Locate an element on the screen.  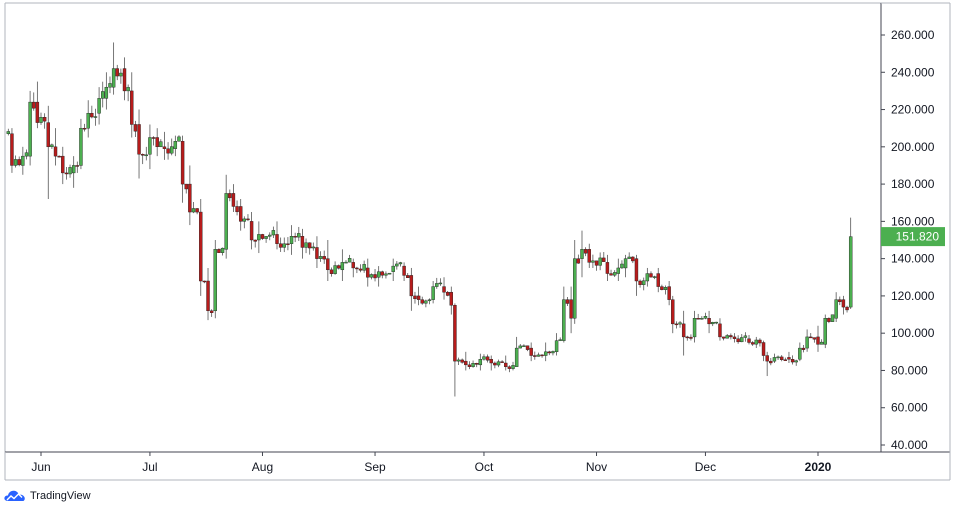
tradingview-cloud-icon is located at coordinates (14, 495).